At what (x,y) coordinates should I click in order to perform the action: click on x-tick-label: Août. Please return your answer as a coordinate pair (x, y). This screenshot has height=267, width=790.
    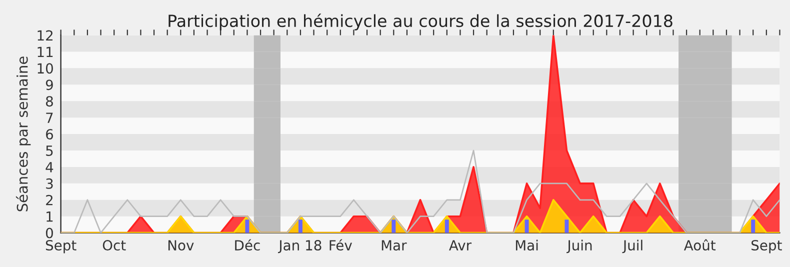
    Looking at the image, I should click on (700, 245).